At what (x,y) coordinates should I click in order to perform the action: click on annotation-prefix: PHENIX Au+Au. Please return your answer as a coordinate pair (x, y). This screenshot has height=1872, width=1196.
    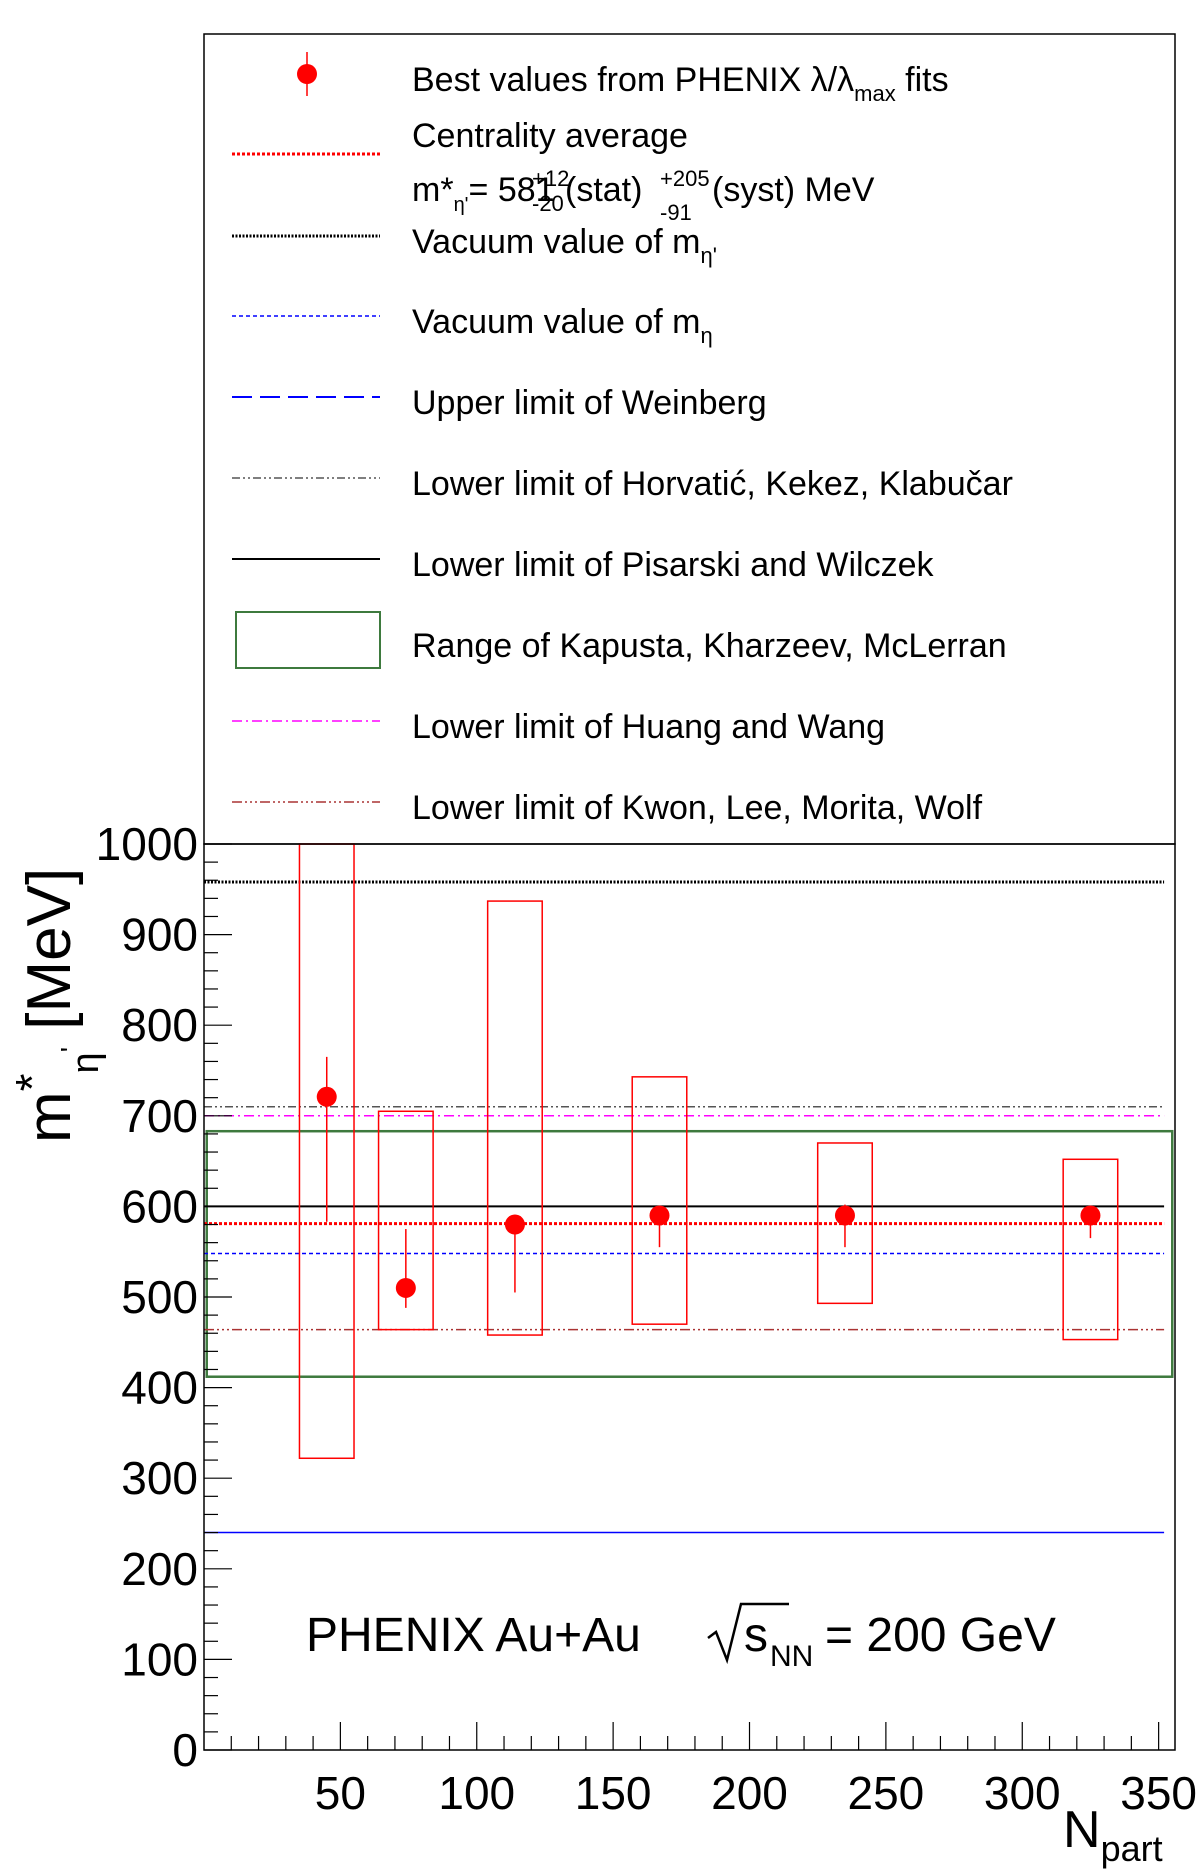
    Looking at the image, I should click on (473, 1635).